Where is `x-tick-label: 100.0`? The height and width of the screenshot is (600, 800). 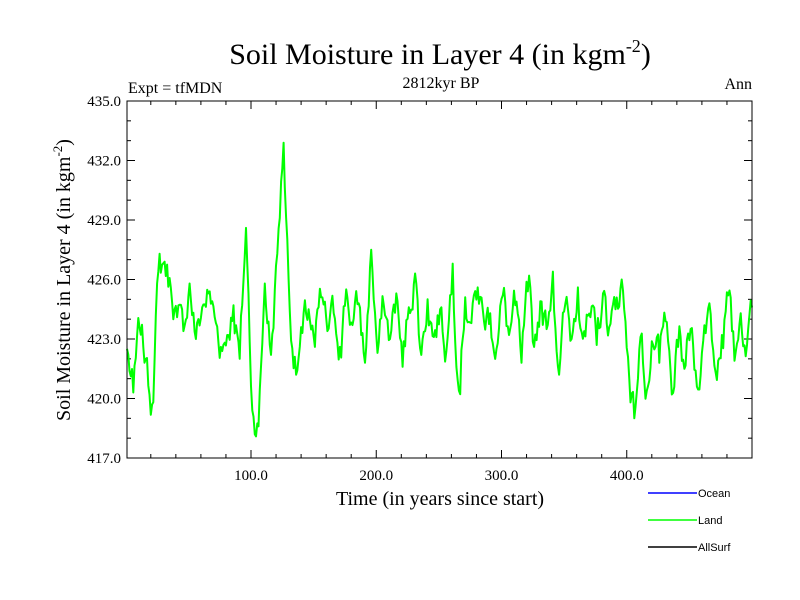 x-tick-label: 100.0 is located at coordinates (251, 476).